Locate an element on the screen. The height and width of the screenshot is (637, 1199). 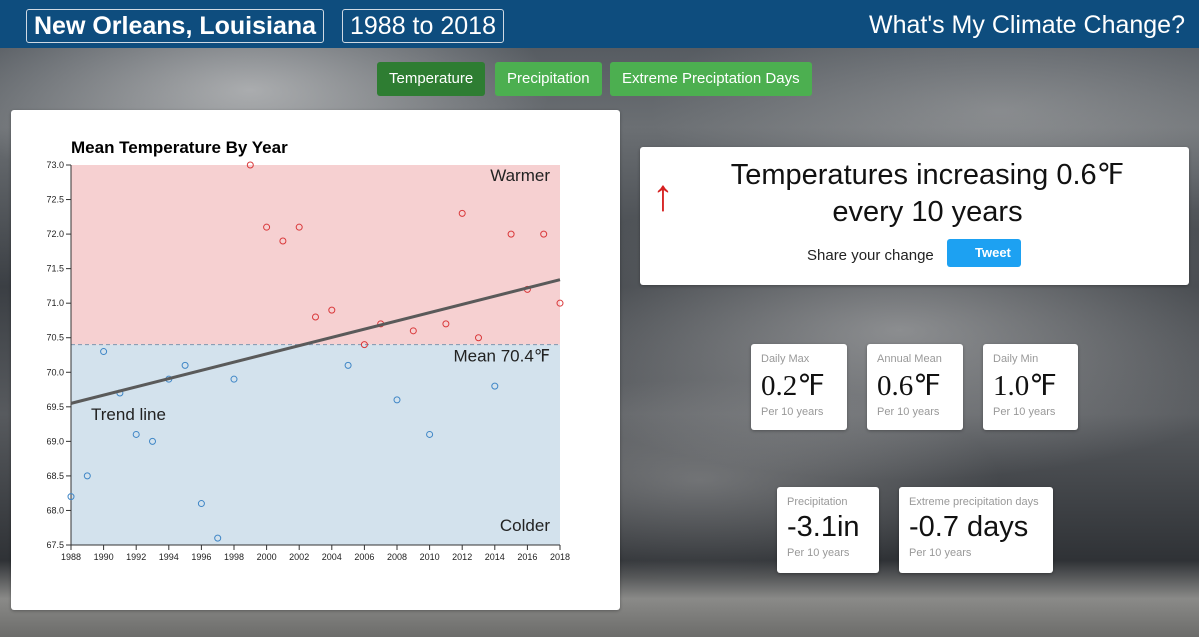
stat-card: Daily Min 1.0℉ Per 10 years is located at coordinates (1030, 387).